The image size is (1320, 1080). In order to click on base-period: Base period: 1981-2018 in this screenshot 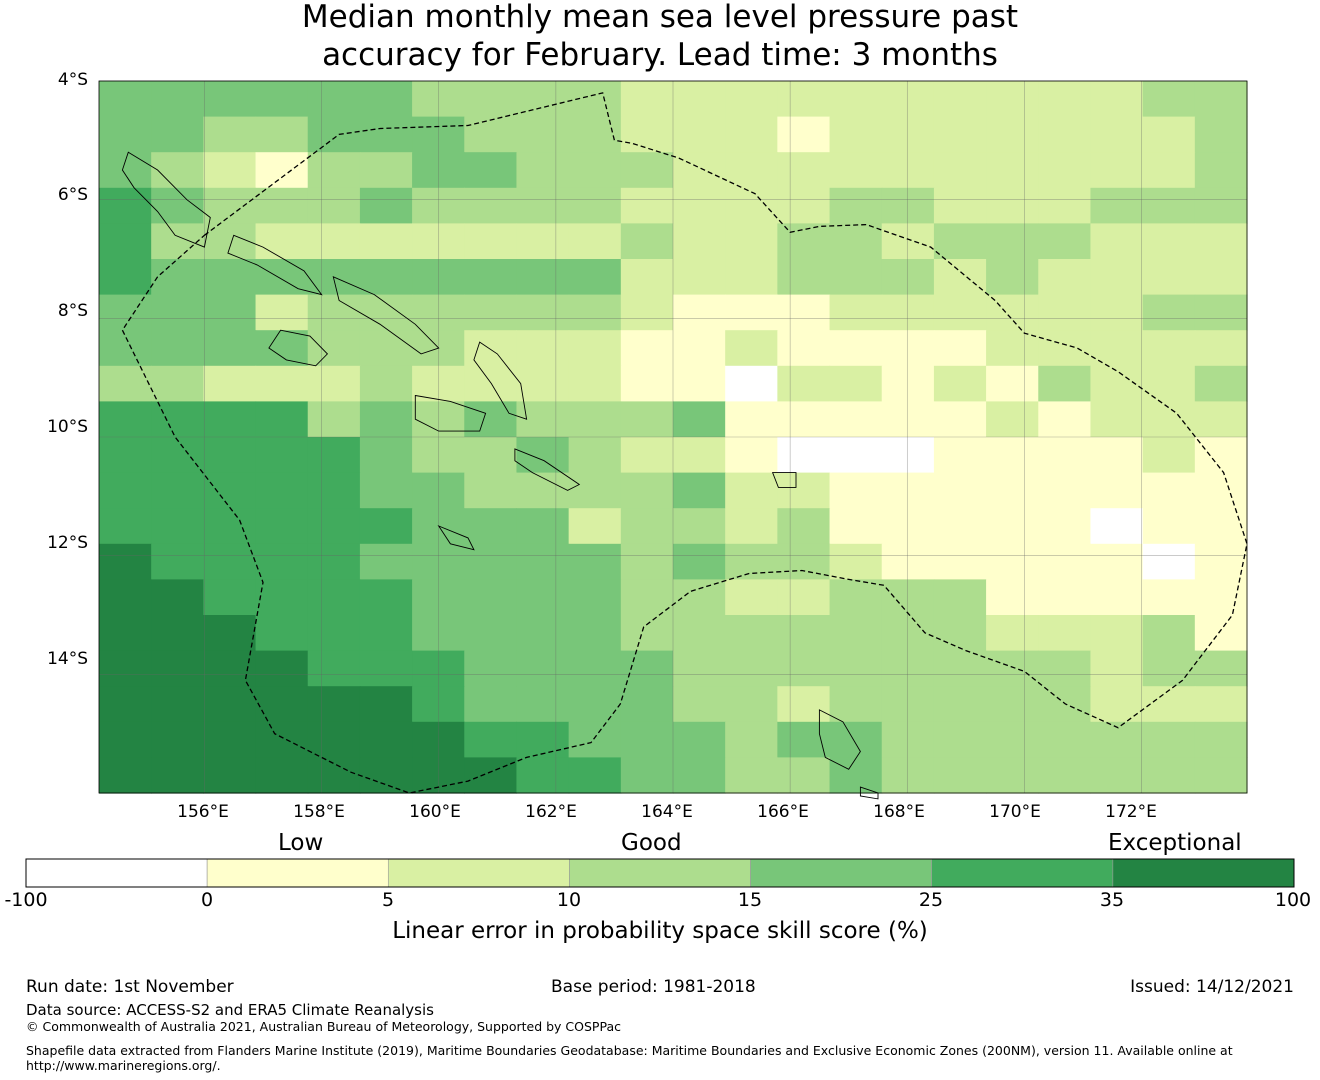, I will do `click(653, 987)`.